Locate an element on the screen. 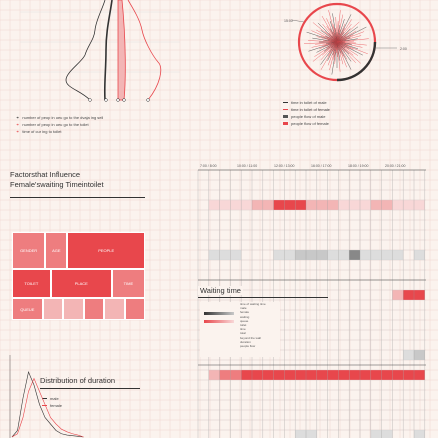 This screenshot has height=438, width=438. duration-line-female is located at coordinates (47, 407).